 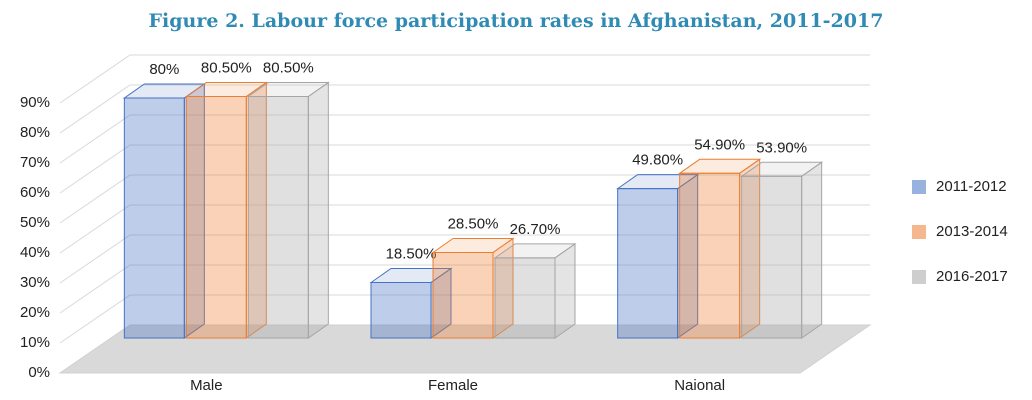 What do you see at coordinates (35, 132) in the screenshot?
I see `y-tick-label: 80%` at bounding box center [35, 132].